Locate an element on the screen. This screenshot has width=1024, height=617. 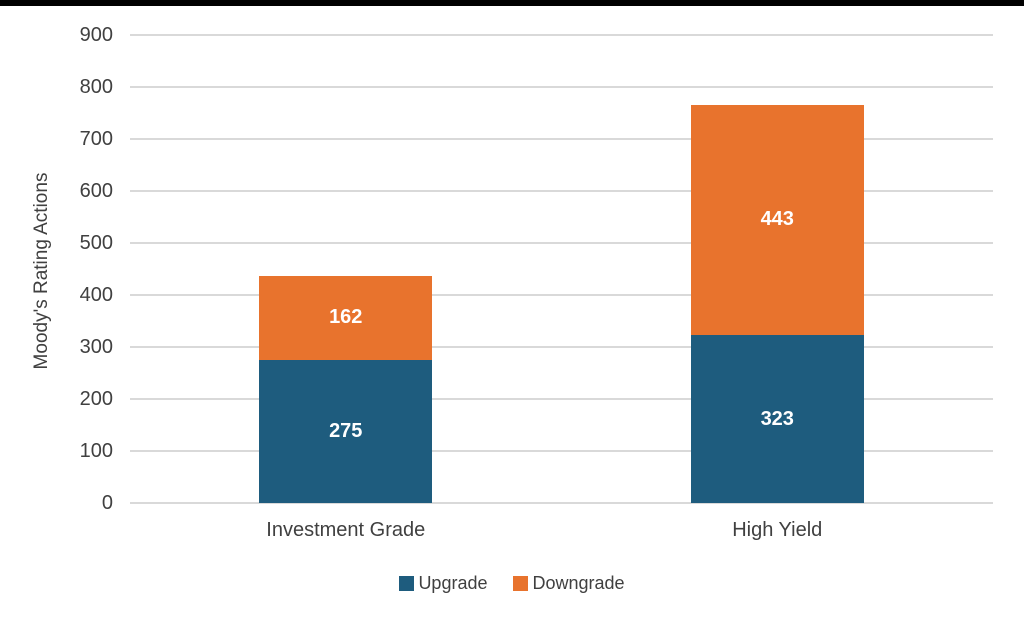
data-label: 323 is located at coordinates (777, 418).